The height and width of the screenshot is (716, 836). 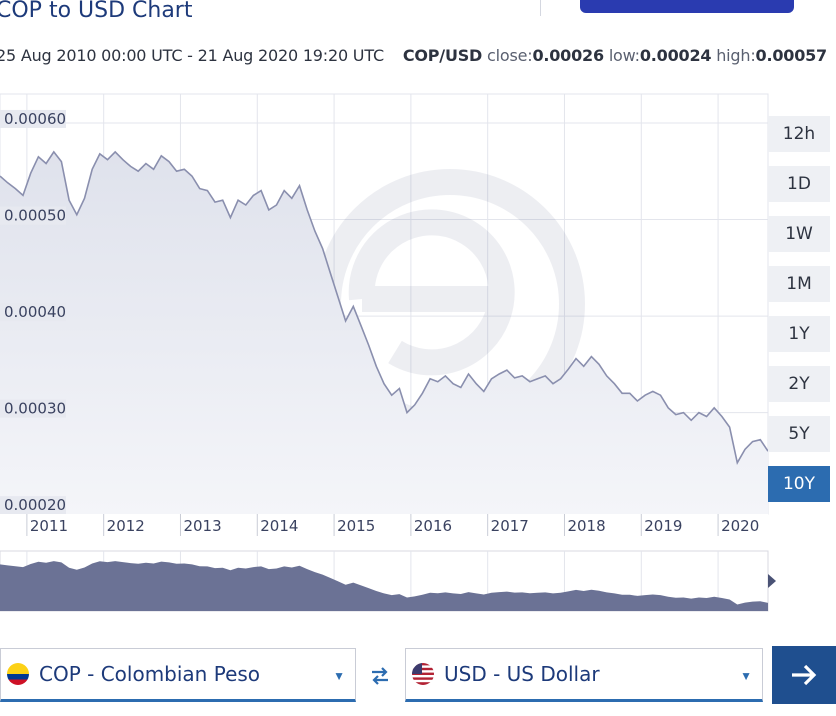 I want to click on swap-icon, so click(x=380, y=676).